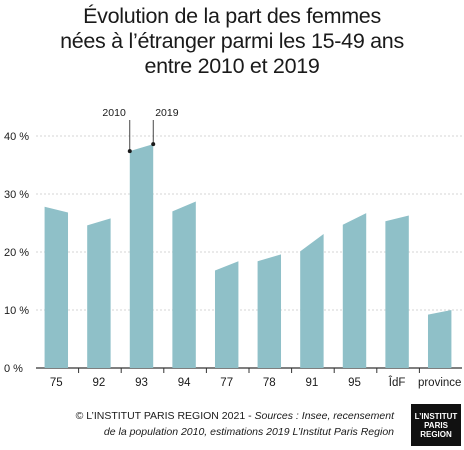 The height and width of the screenshot is (450, 464). Describe the element at coordinates (165, 416) in the screenshot. I see `copyright-text: © L’INSTITUT PARIS REGION 2021 -` at that location.